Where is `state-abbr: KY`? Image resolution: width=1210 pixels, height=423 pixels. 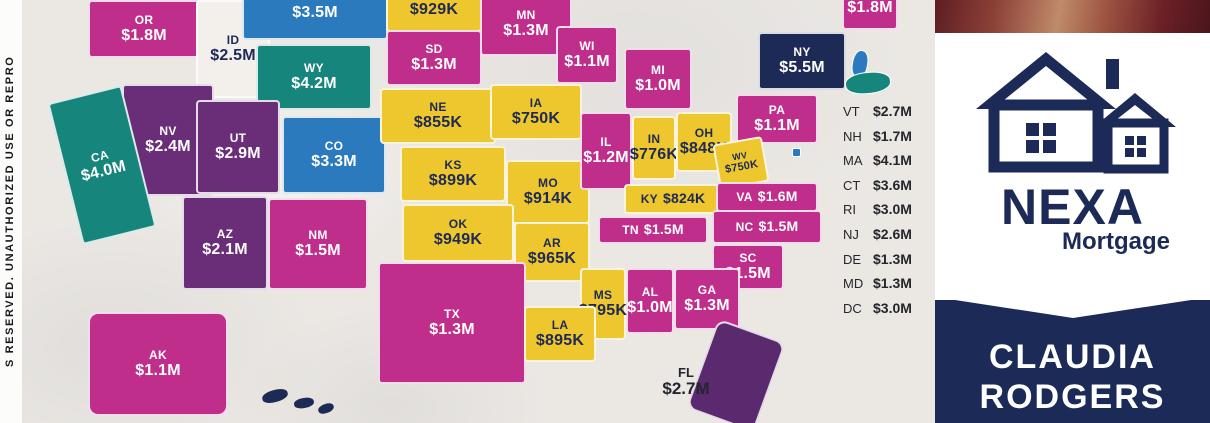
state-abbr: KY is located at coordinates (649, 198).